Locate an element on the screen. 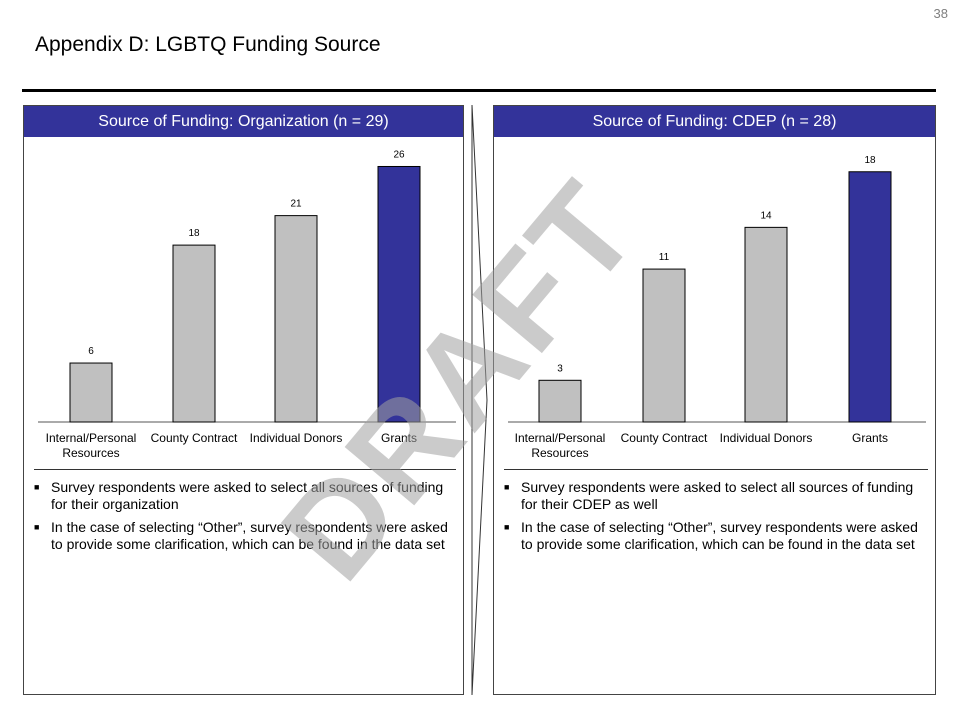  data-label: 26 is located at coordinates (399, 154).